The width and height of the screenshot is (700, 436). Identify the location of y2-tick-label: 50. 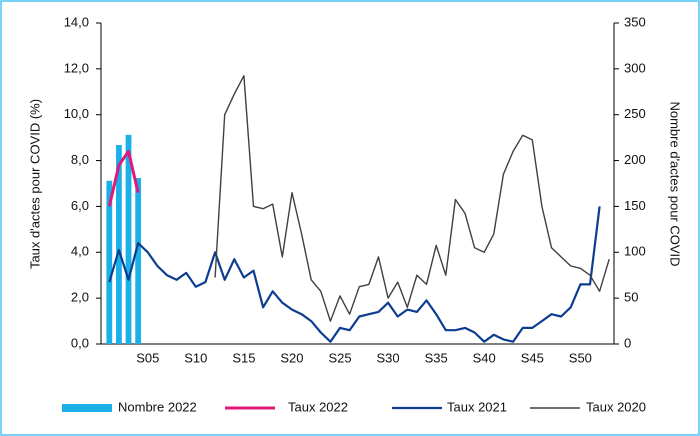
(631, 297).